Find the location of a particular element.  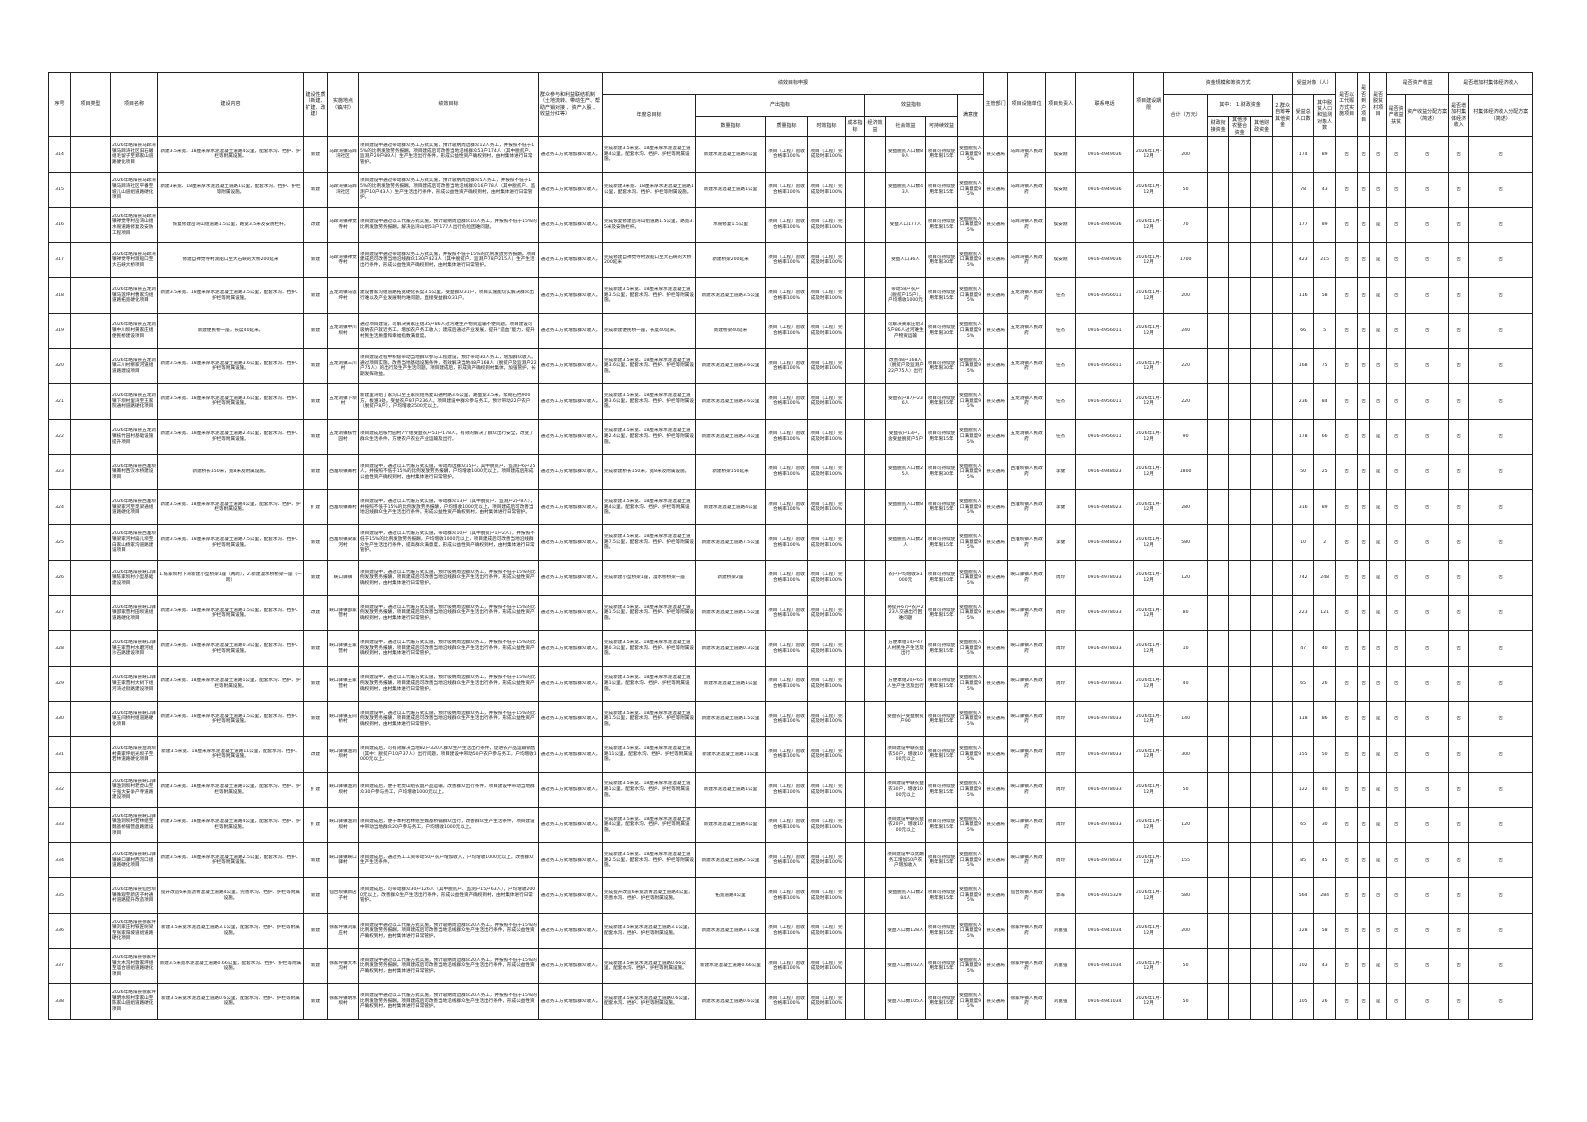

header-f1: 财政衔接资金 is located at coordinates (1218, 126).